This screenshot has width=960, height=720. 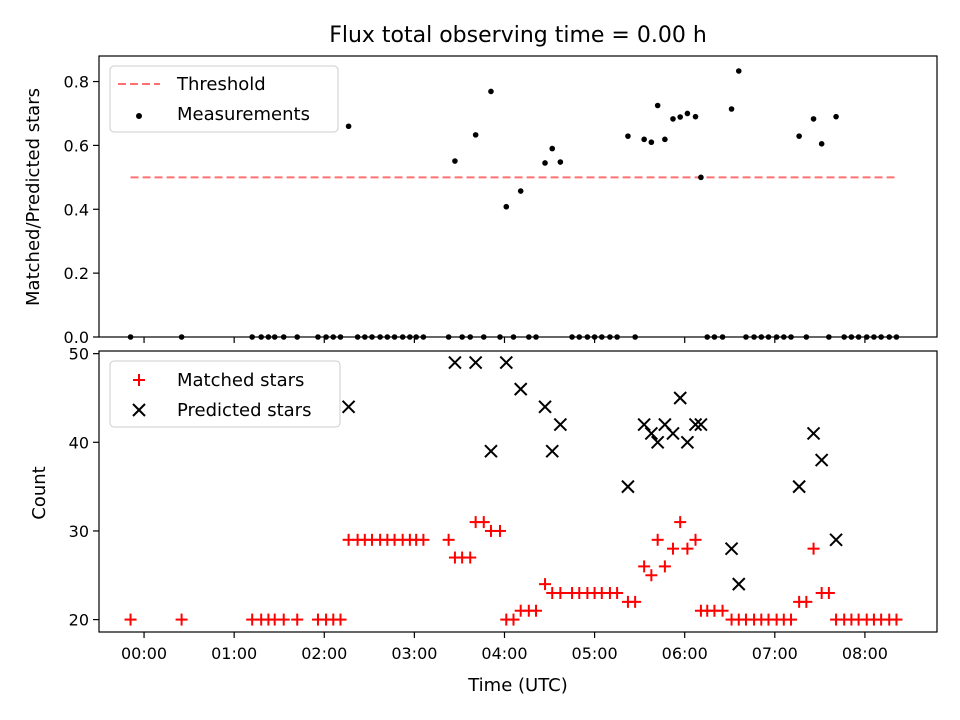 What do you see at coordinates (84, 487) in the screenshot?
I see `bottom-y-axis: 20 30 40 50` at bounding box center [84, 487].